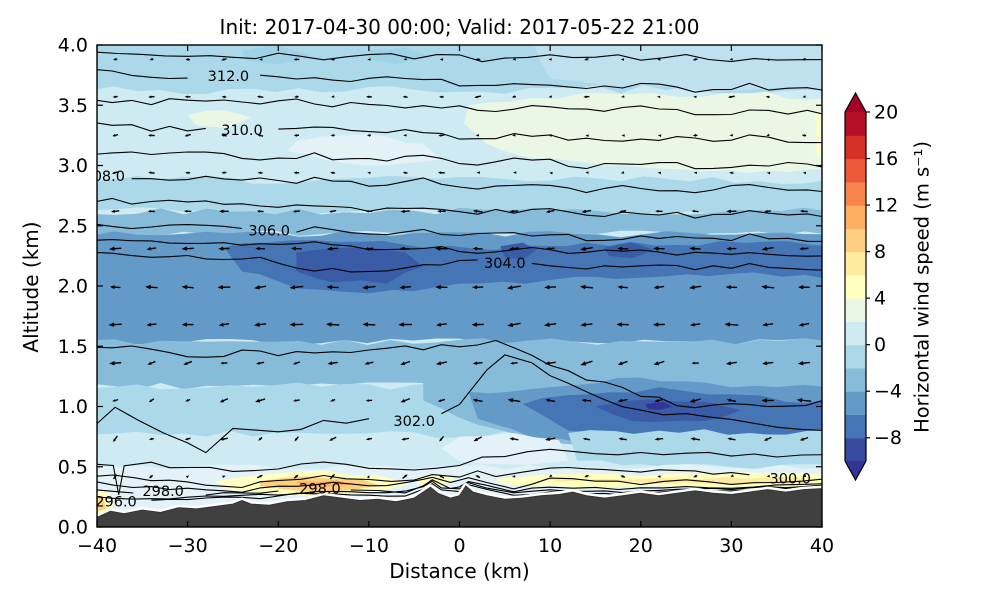  Describe the element at coordinates (550, 546) in the screenshot. I see `x-tick-label: 10` at that location.